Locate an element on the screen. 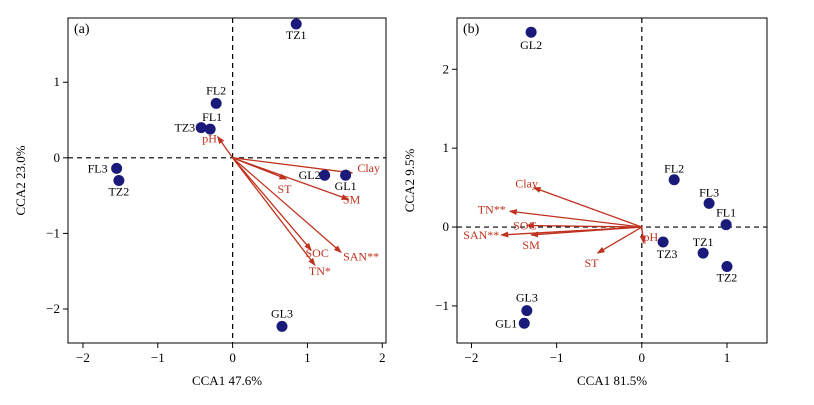 The width and height of the screenshot is (814, 405). y-tick-label: −2 is located at coordinates (53, 308).